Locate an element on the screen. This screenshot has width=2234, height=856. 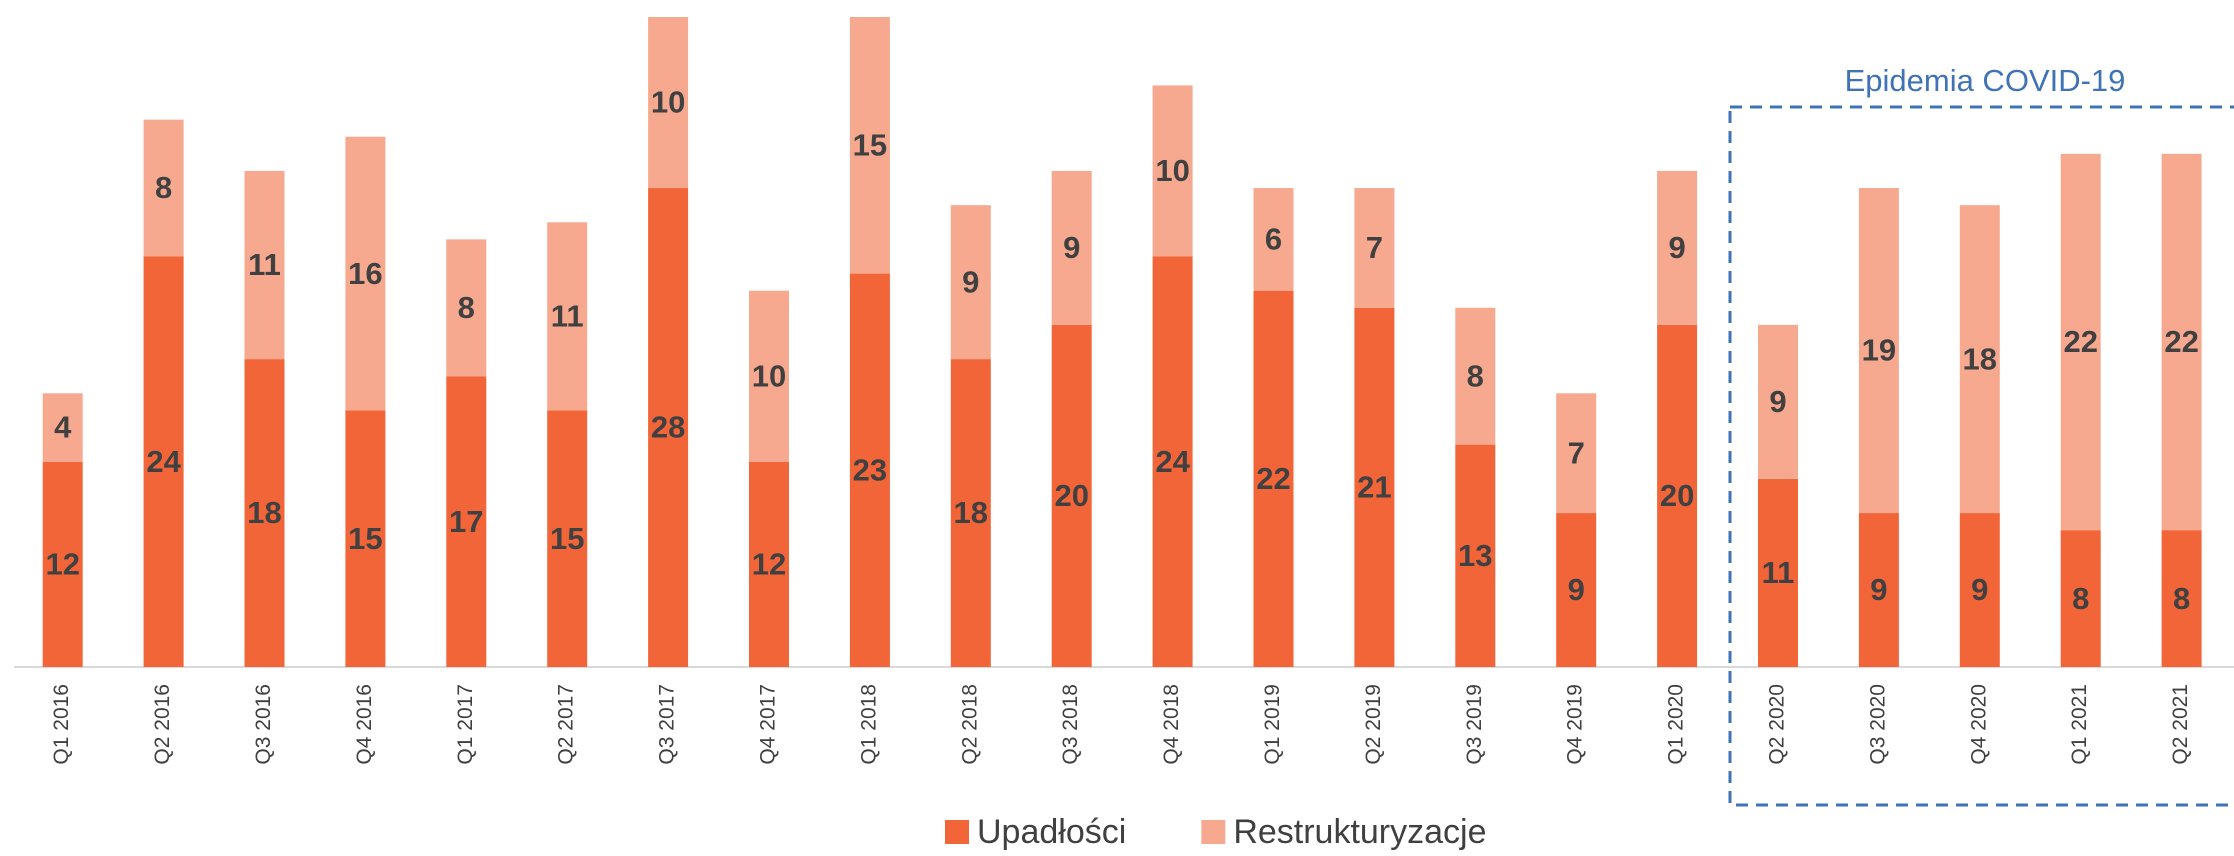
x-tick-label: Q1 2020 is located at coordinates (1676, 724).